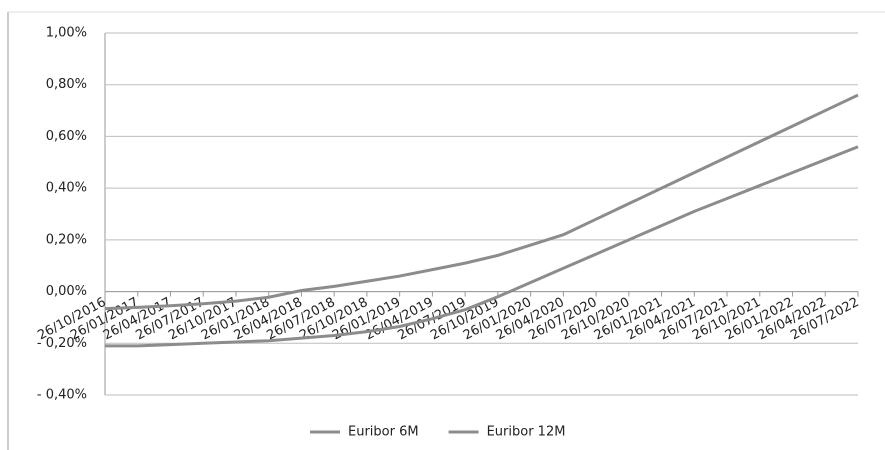 Image resolution: width=885 pixels, height=450 pixels. I want to click on y-tick-label: 1,00%, so click(66, 33).